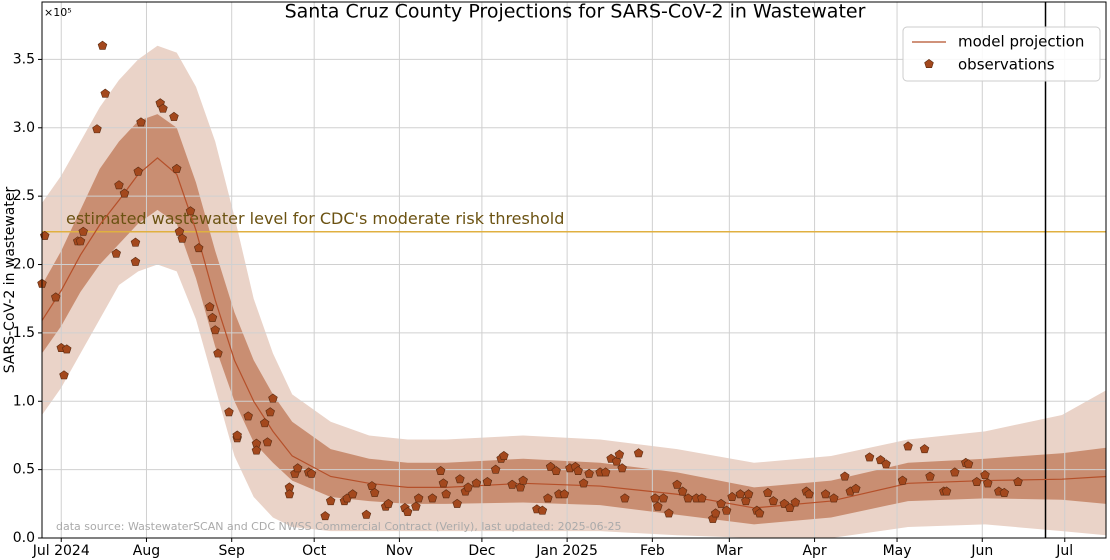 Image resolution: width=1110 pixels, height=560 pixels. What do you see at coordinates (24, 265) in the screenshot?
I see `y-tick-label: 2.0` at bounding box center [24, 265].